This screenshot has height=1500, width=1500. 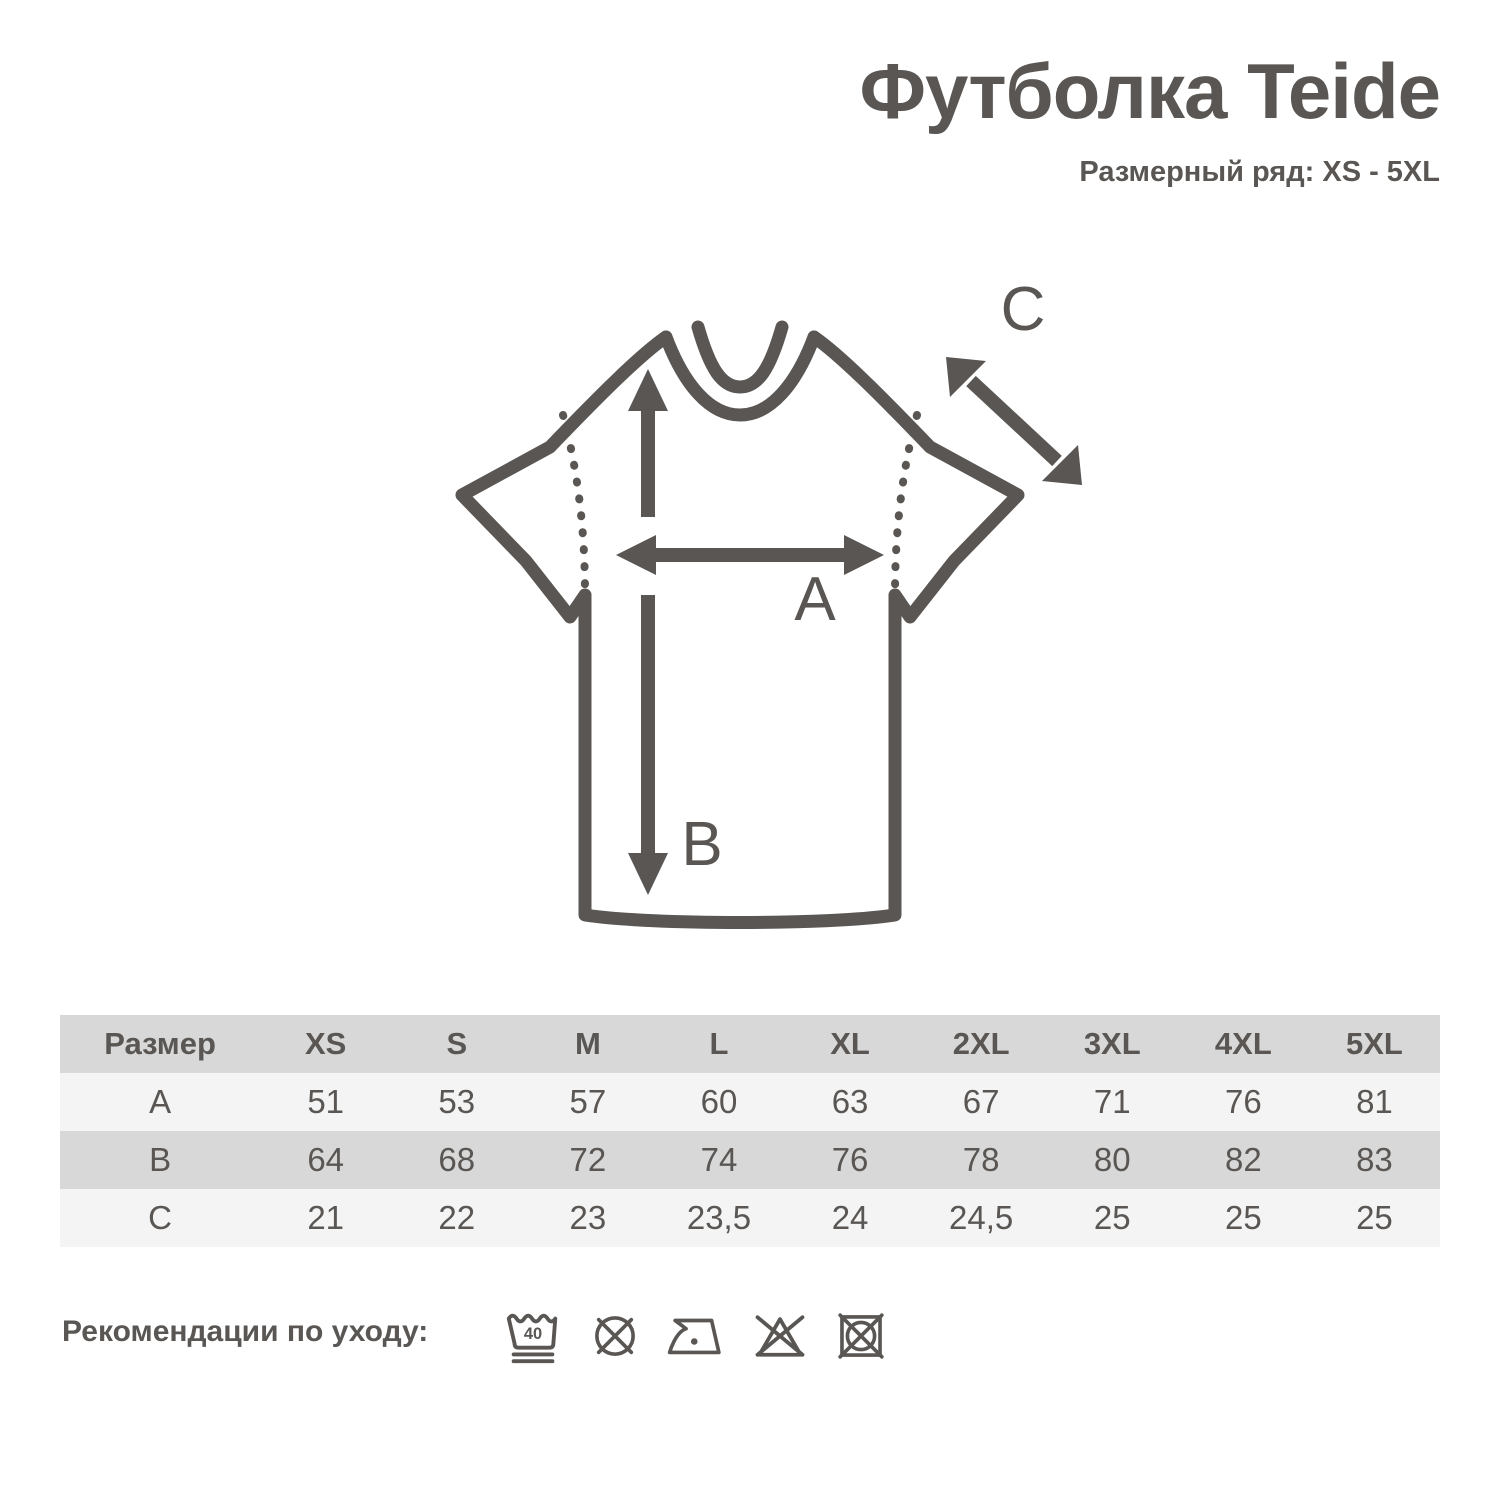 I want to click on cell-b-s: 68, so click(x=457, y=1160).